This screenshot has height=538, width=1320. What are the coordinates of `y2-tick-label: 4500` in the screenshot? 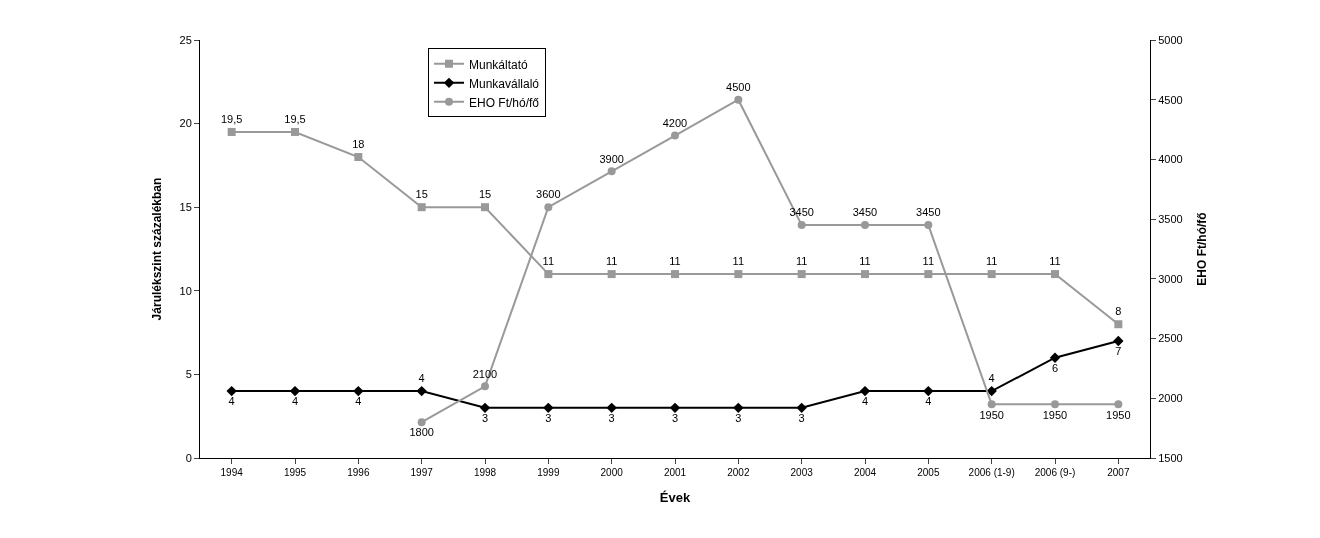 It's located at (1170, 99).